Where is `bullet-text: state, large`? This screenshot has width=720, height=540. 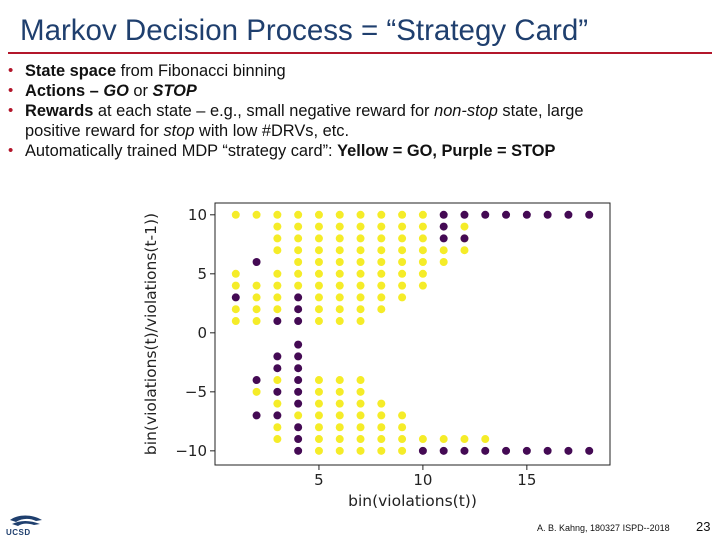 bullet-text: state, large is located at coordinates (540, 111).